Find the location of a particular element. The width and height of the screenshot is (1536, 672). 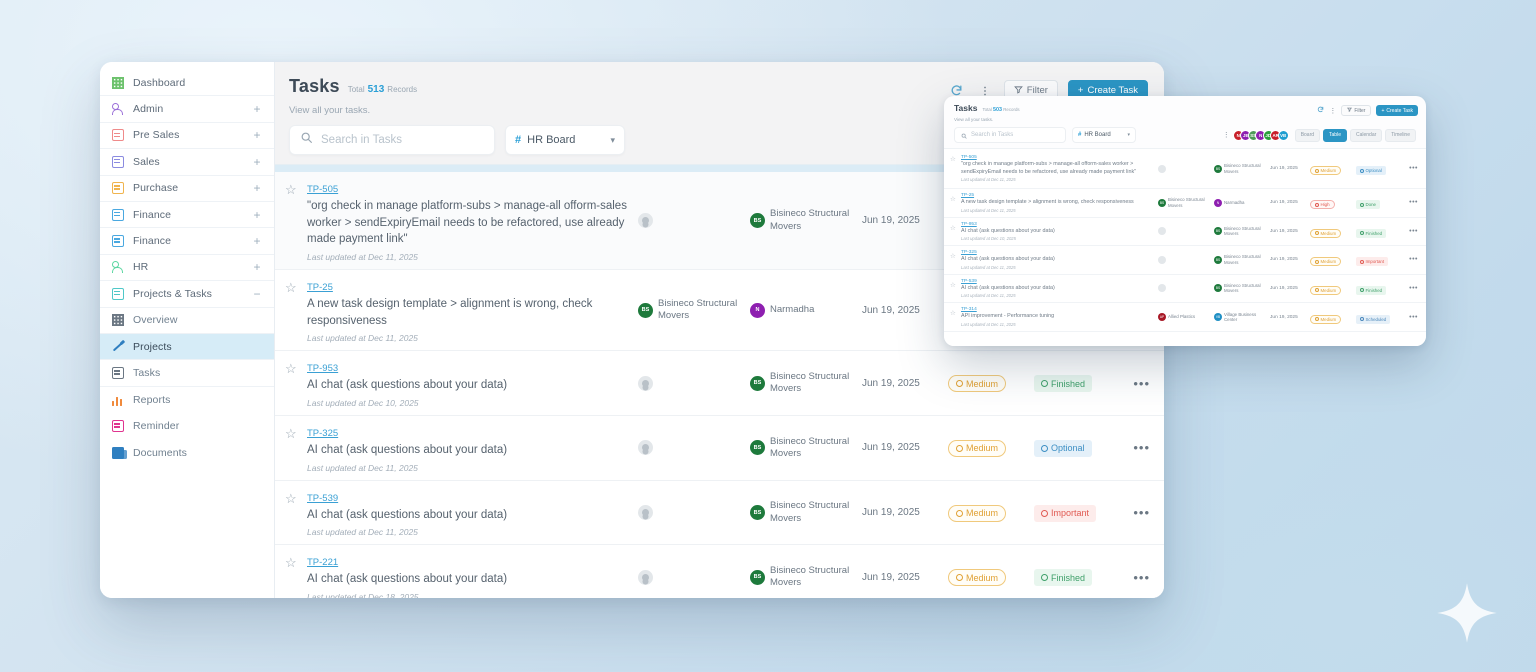

overlay-search-input: Search in Tasks is located at coordinates (1010, 135).